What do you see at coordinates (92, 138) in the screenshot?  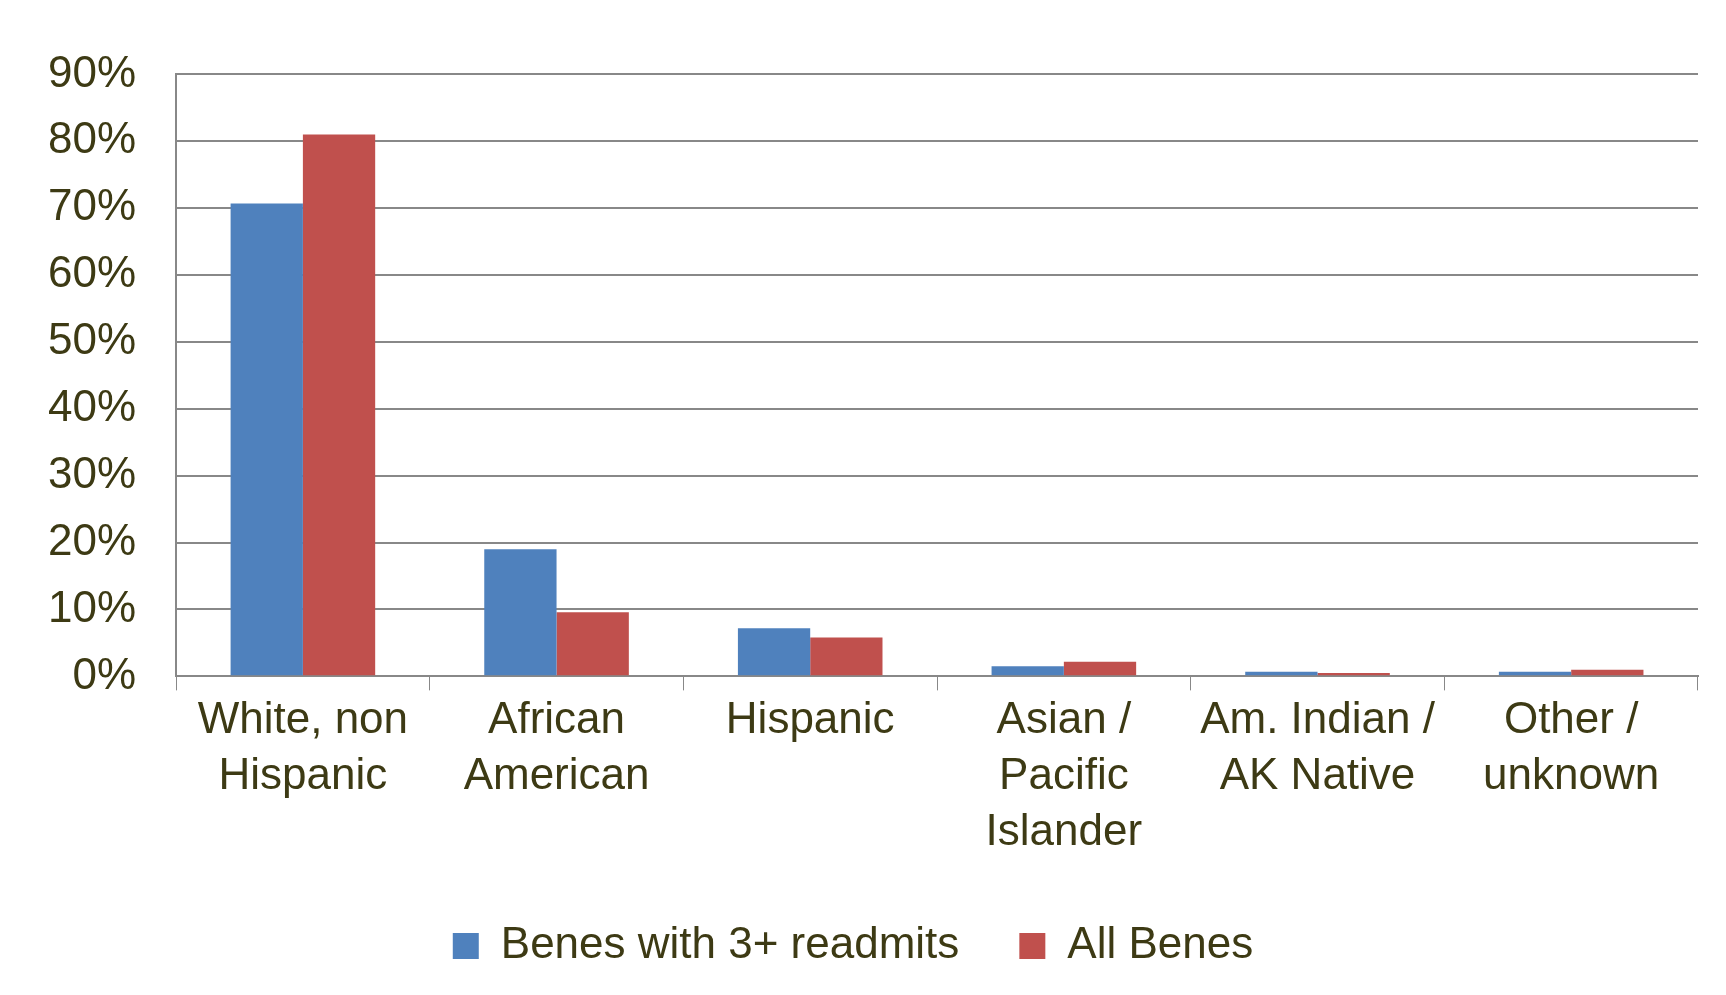 I see `y-tick-label: 80%` at bounding box center [92, 138].